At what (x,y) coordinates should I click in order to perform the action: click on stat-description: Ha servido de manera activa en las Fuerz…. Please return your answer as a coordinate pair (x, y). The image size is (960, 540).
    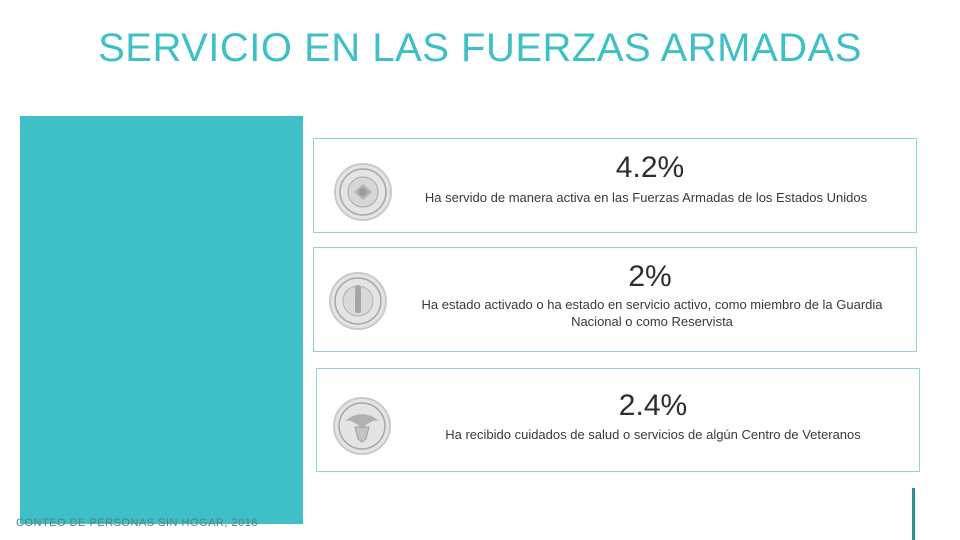
    Looking at the image, I should click on (646, 197).